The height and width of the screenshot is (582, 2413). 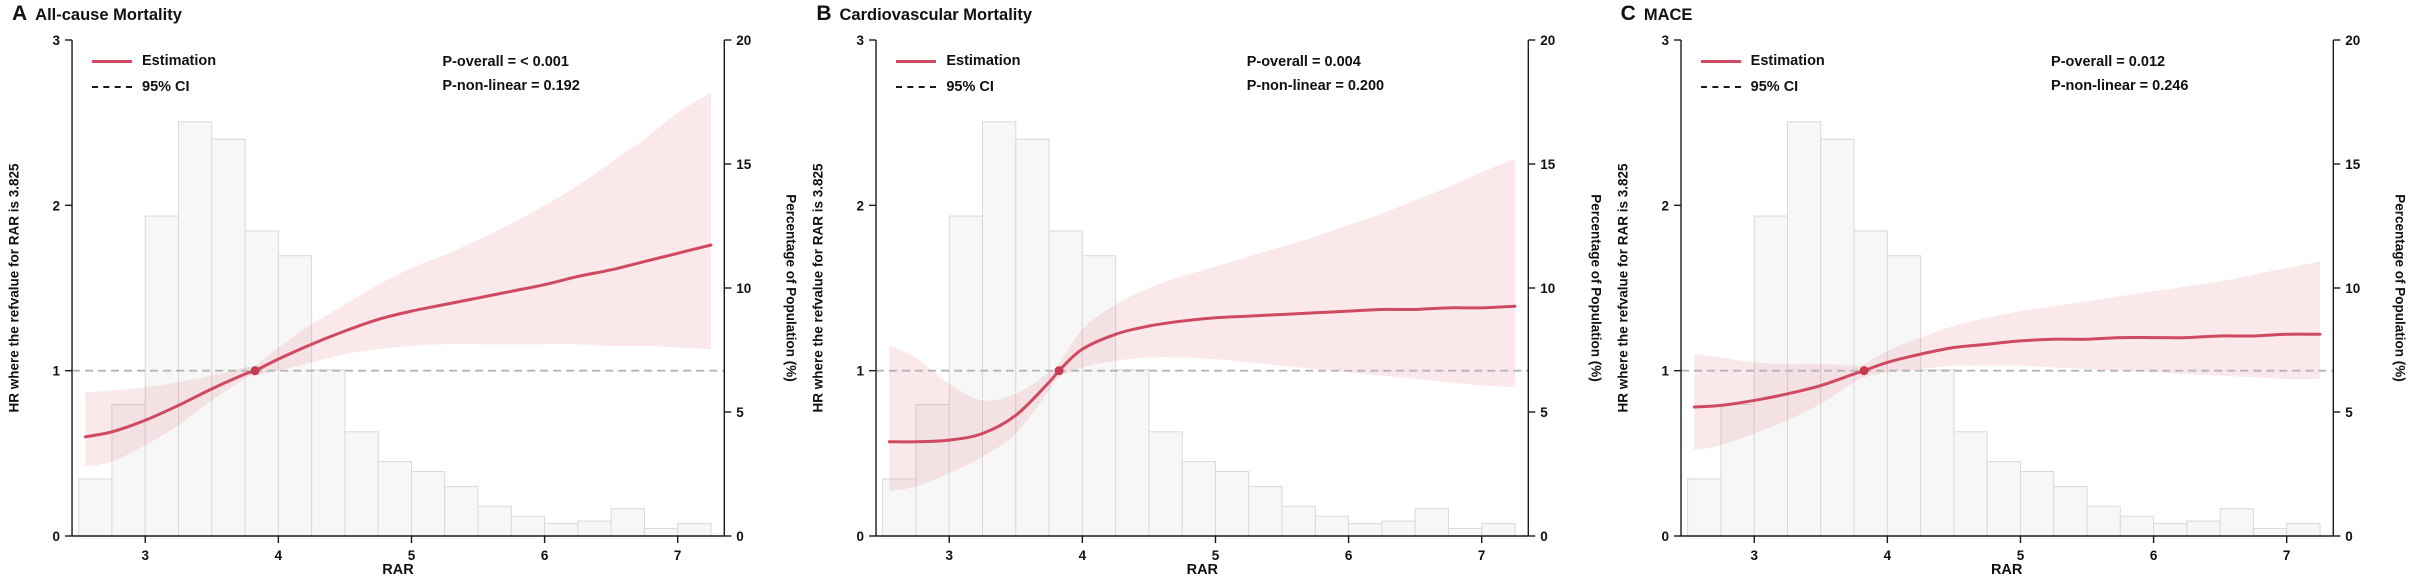 I want to click on panel-letter: B, so click(x=824, y=13).